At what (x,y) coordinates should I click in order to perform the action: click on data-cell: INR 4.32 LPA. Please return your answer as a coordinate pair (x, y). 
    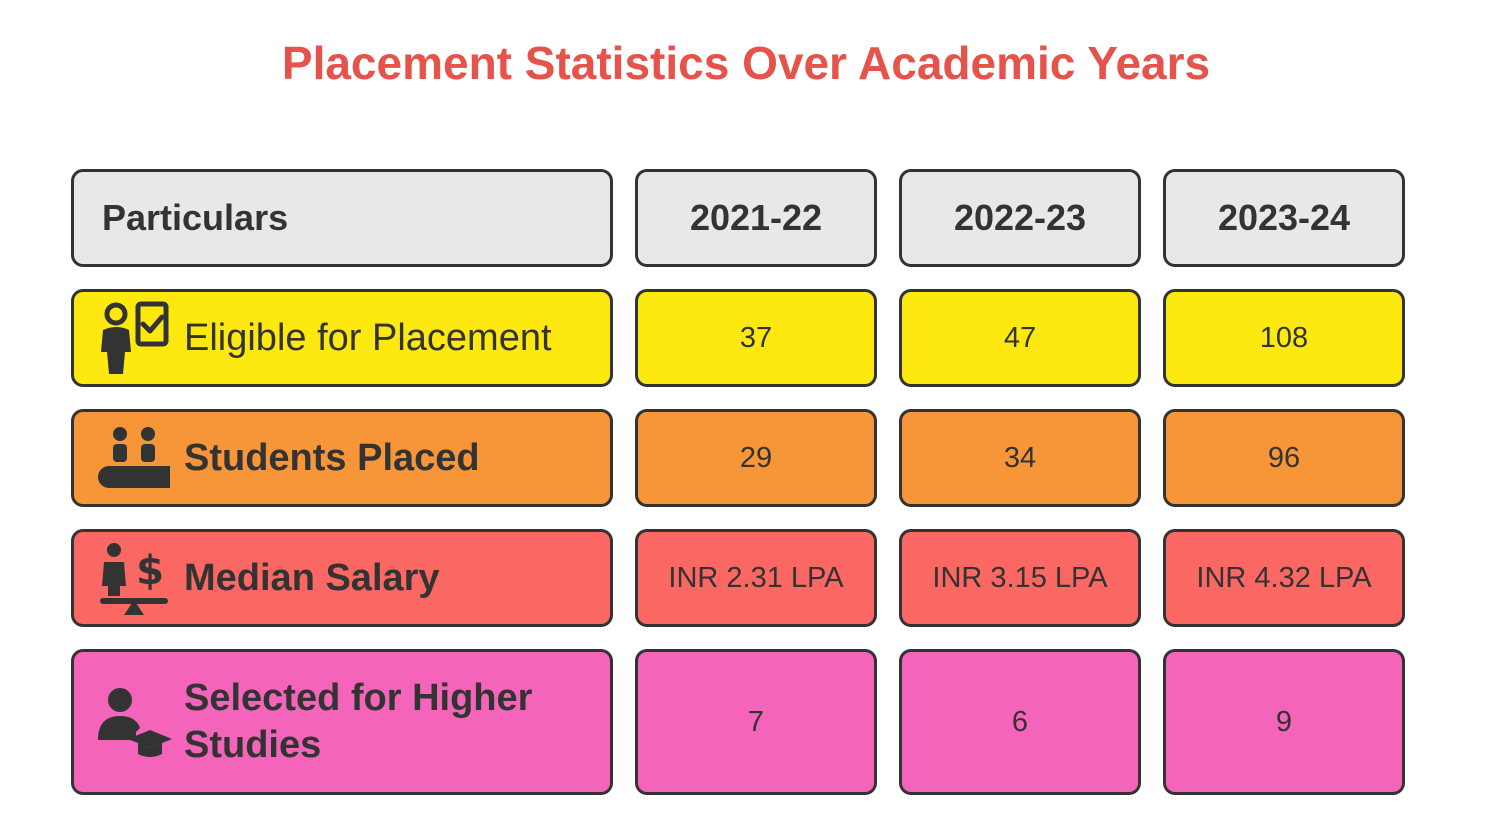
    Looking at the image, I should click on (1284, 578).